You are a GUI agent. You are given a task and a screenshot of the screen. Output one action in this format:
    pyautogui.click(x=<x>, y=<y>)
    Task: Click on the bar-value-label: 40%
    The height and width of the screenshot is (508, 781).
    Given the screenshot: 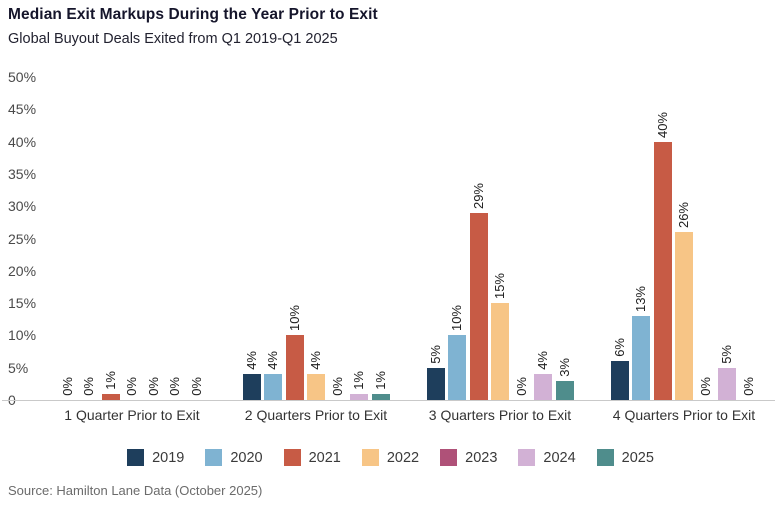 What is the action you would take?
    pyautogui.click(x=662, y=124)
    